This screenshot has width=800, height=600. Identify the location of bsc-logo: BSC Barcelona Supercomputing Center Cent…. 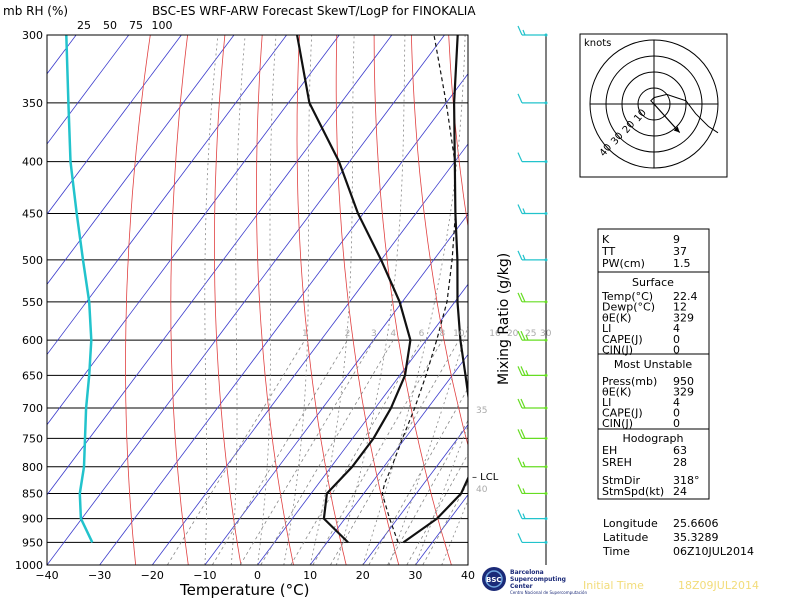
(533, 580).